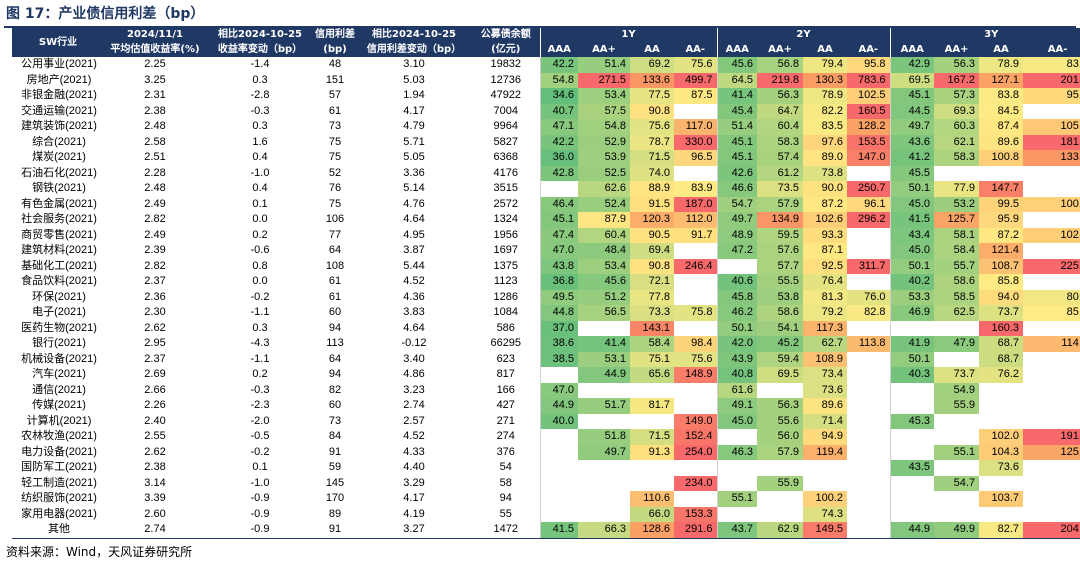  Describe the element at coordinates (335, 405) in the screenshot. I see `metric-cell: 60` at that location.